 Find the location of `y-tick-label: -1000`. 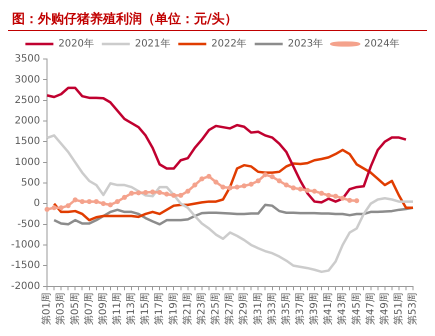

y-tick-label: -1000 is located at coordinates (25, 245).